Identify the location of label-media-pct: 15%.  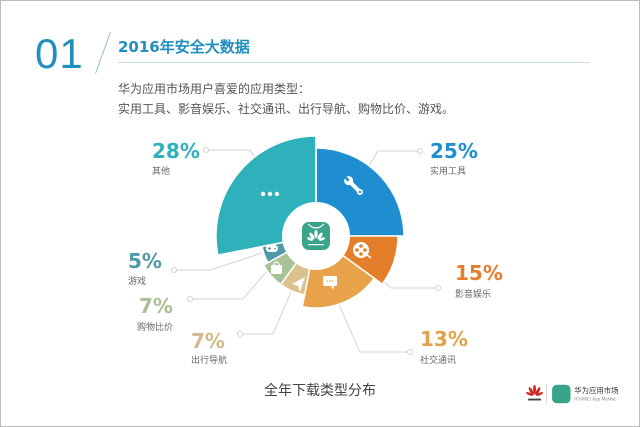
(479, 273).